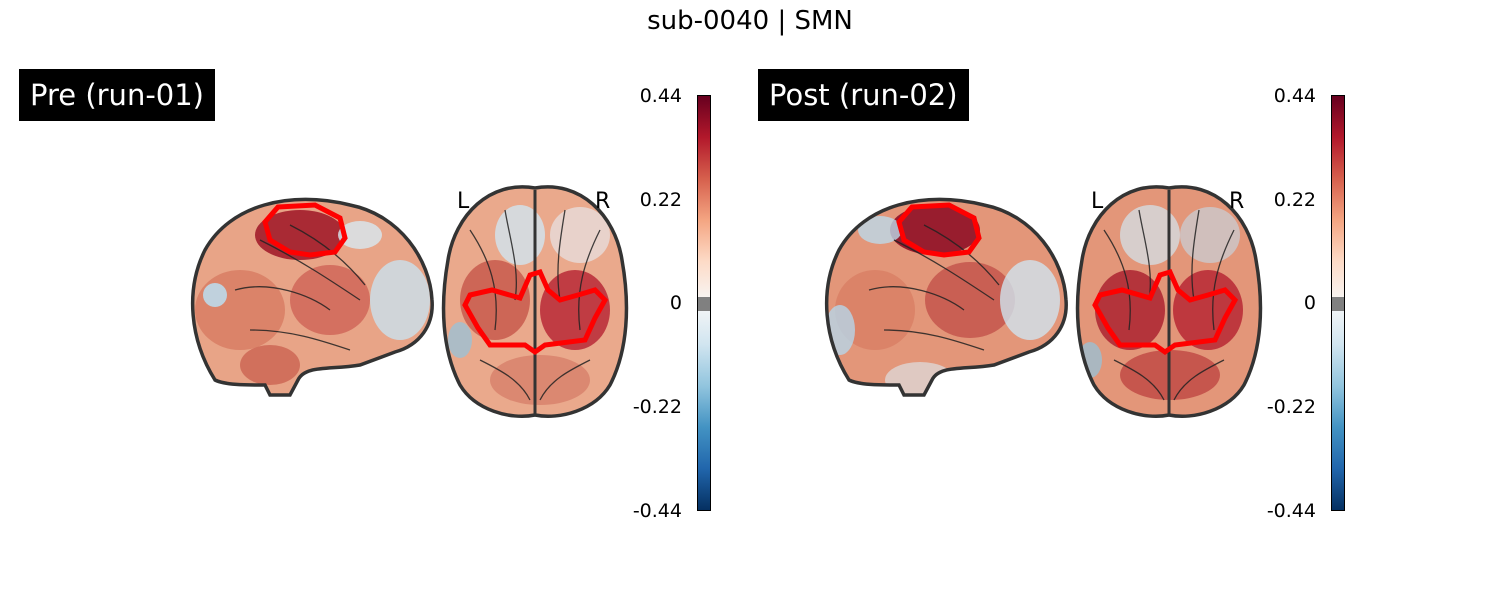  Describe the element at coordinates (750, 21) in the screenshot. I see `figure-title: sub-0040 | SMN` at that location.